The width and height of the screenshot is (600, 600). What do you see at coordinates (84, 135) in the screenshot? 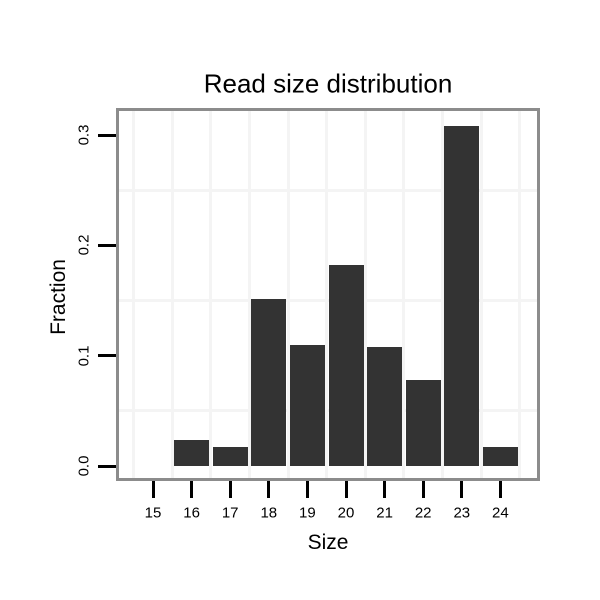
I see `y-tick-label: 0.3` at bounding box center [84, 135].